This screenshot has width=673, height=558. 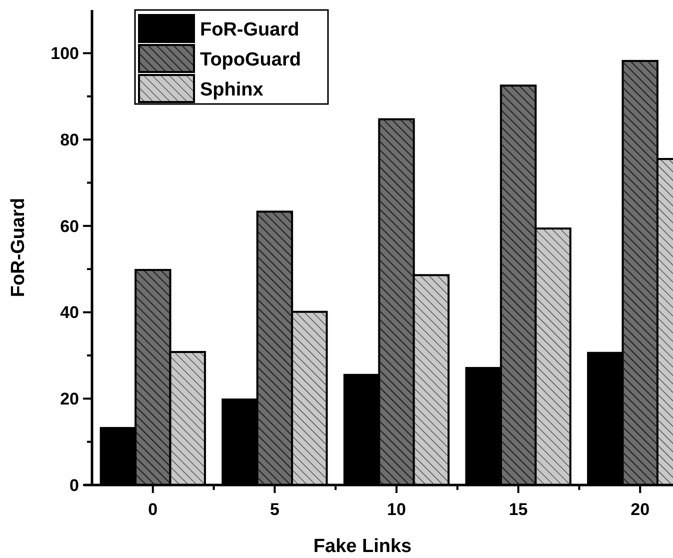 I want to click on legend-label: TopoGuard, so click(x=250, y=60).